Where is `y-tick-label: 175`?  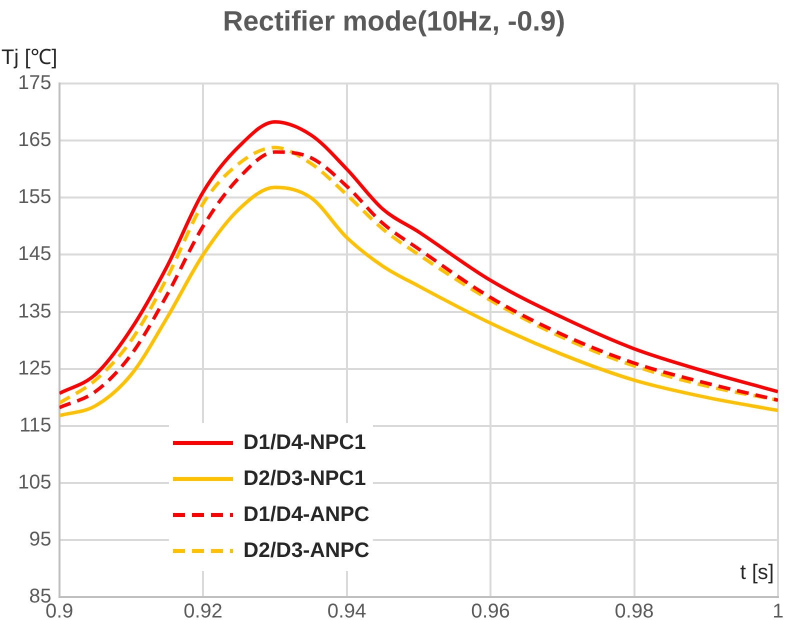
y-tick-label: 175 is located at coordinates (35, 83).